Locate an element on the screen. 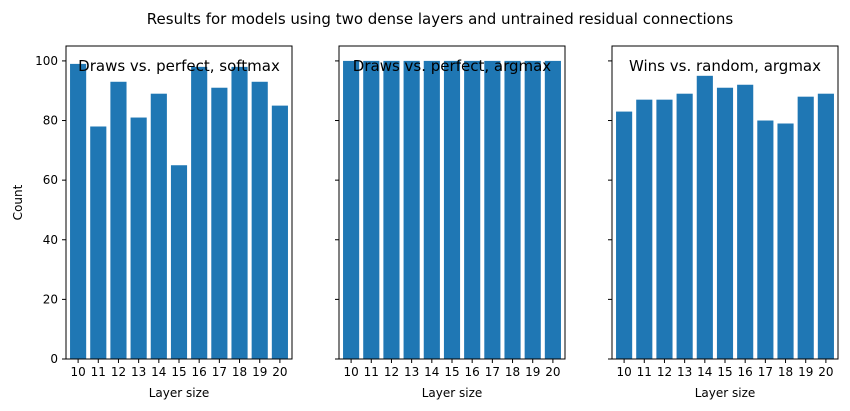 This screenshot has height=411, width=850. y-tick-label: 0 is located at coordinates (54, 359).